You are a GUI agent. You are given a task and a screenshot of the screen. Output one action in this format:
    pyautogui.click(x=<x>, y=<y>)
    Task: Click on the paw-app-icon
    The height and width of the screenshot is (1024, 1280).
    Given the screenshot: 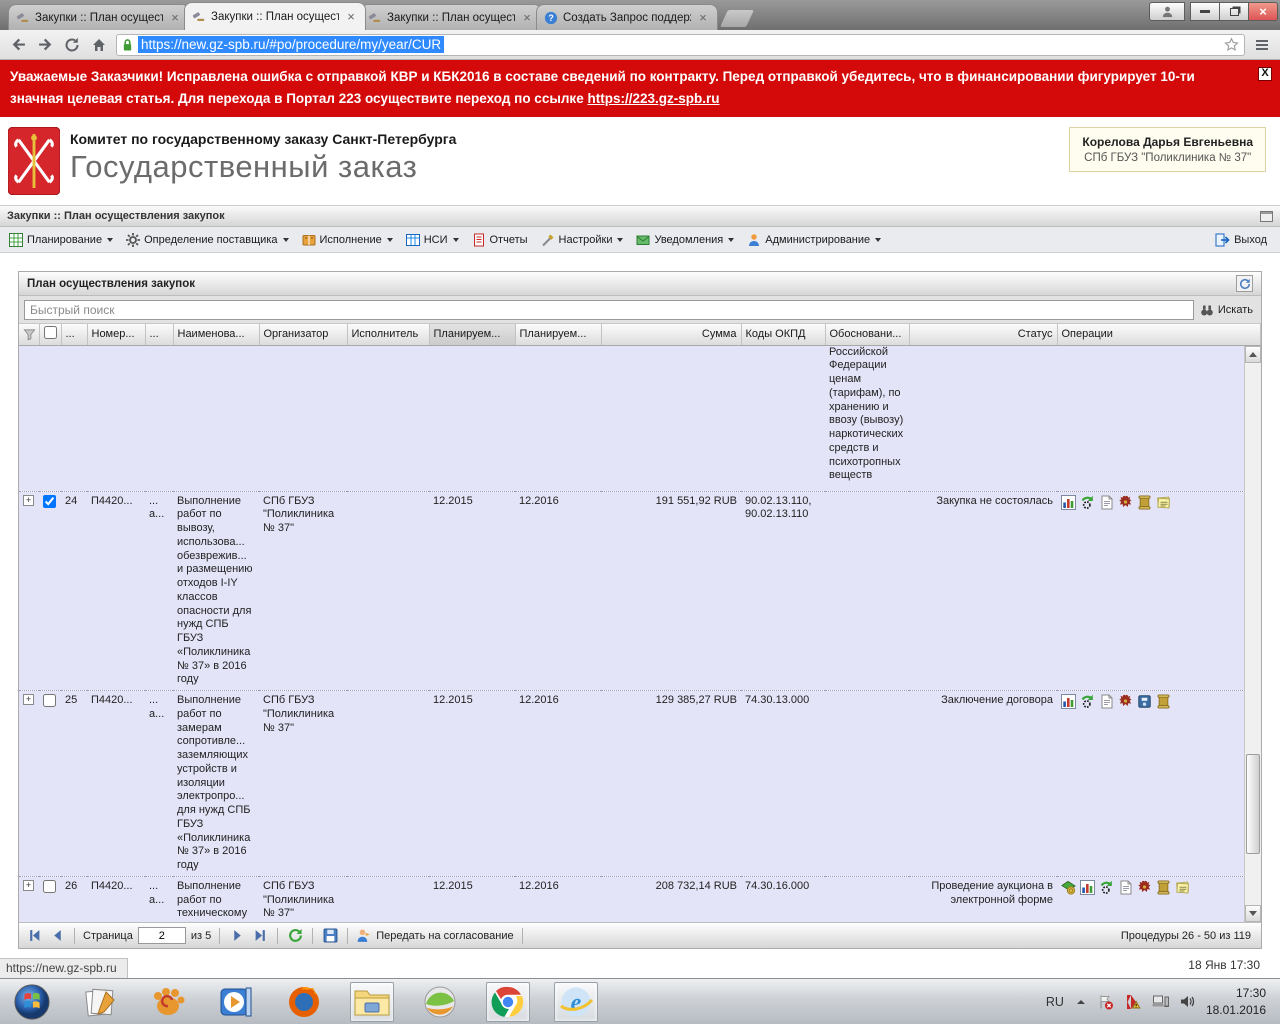 What is the action you would take?
    pyautogui.click(x=168, y=1002)
    